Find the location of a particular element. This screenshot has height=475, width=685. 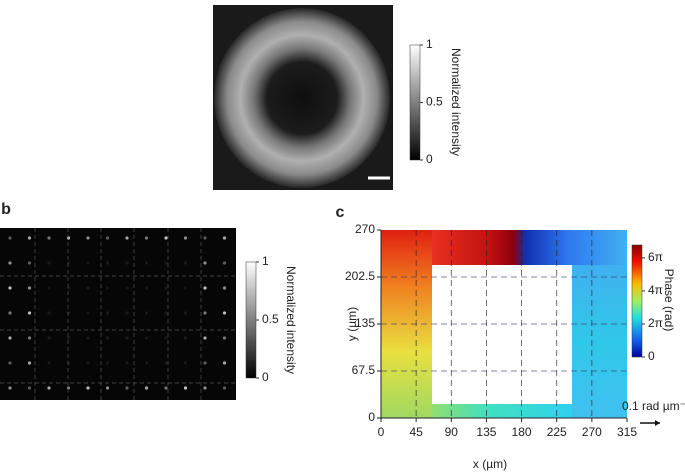

spot-image is located at coordinates (118, 314).